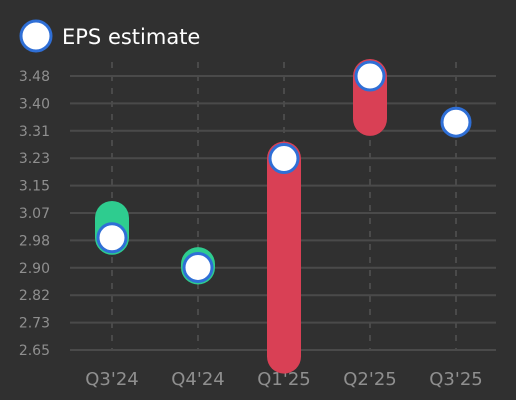 Image resolution: width=516 pixels, height=400 pixels. What do you see at coordinates (34, 214) in the screenshot?
I see `y-tick-label: 3.07` at bounding box center [34, 214].